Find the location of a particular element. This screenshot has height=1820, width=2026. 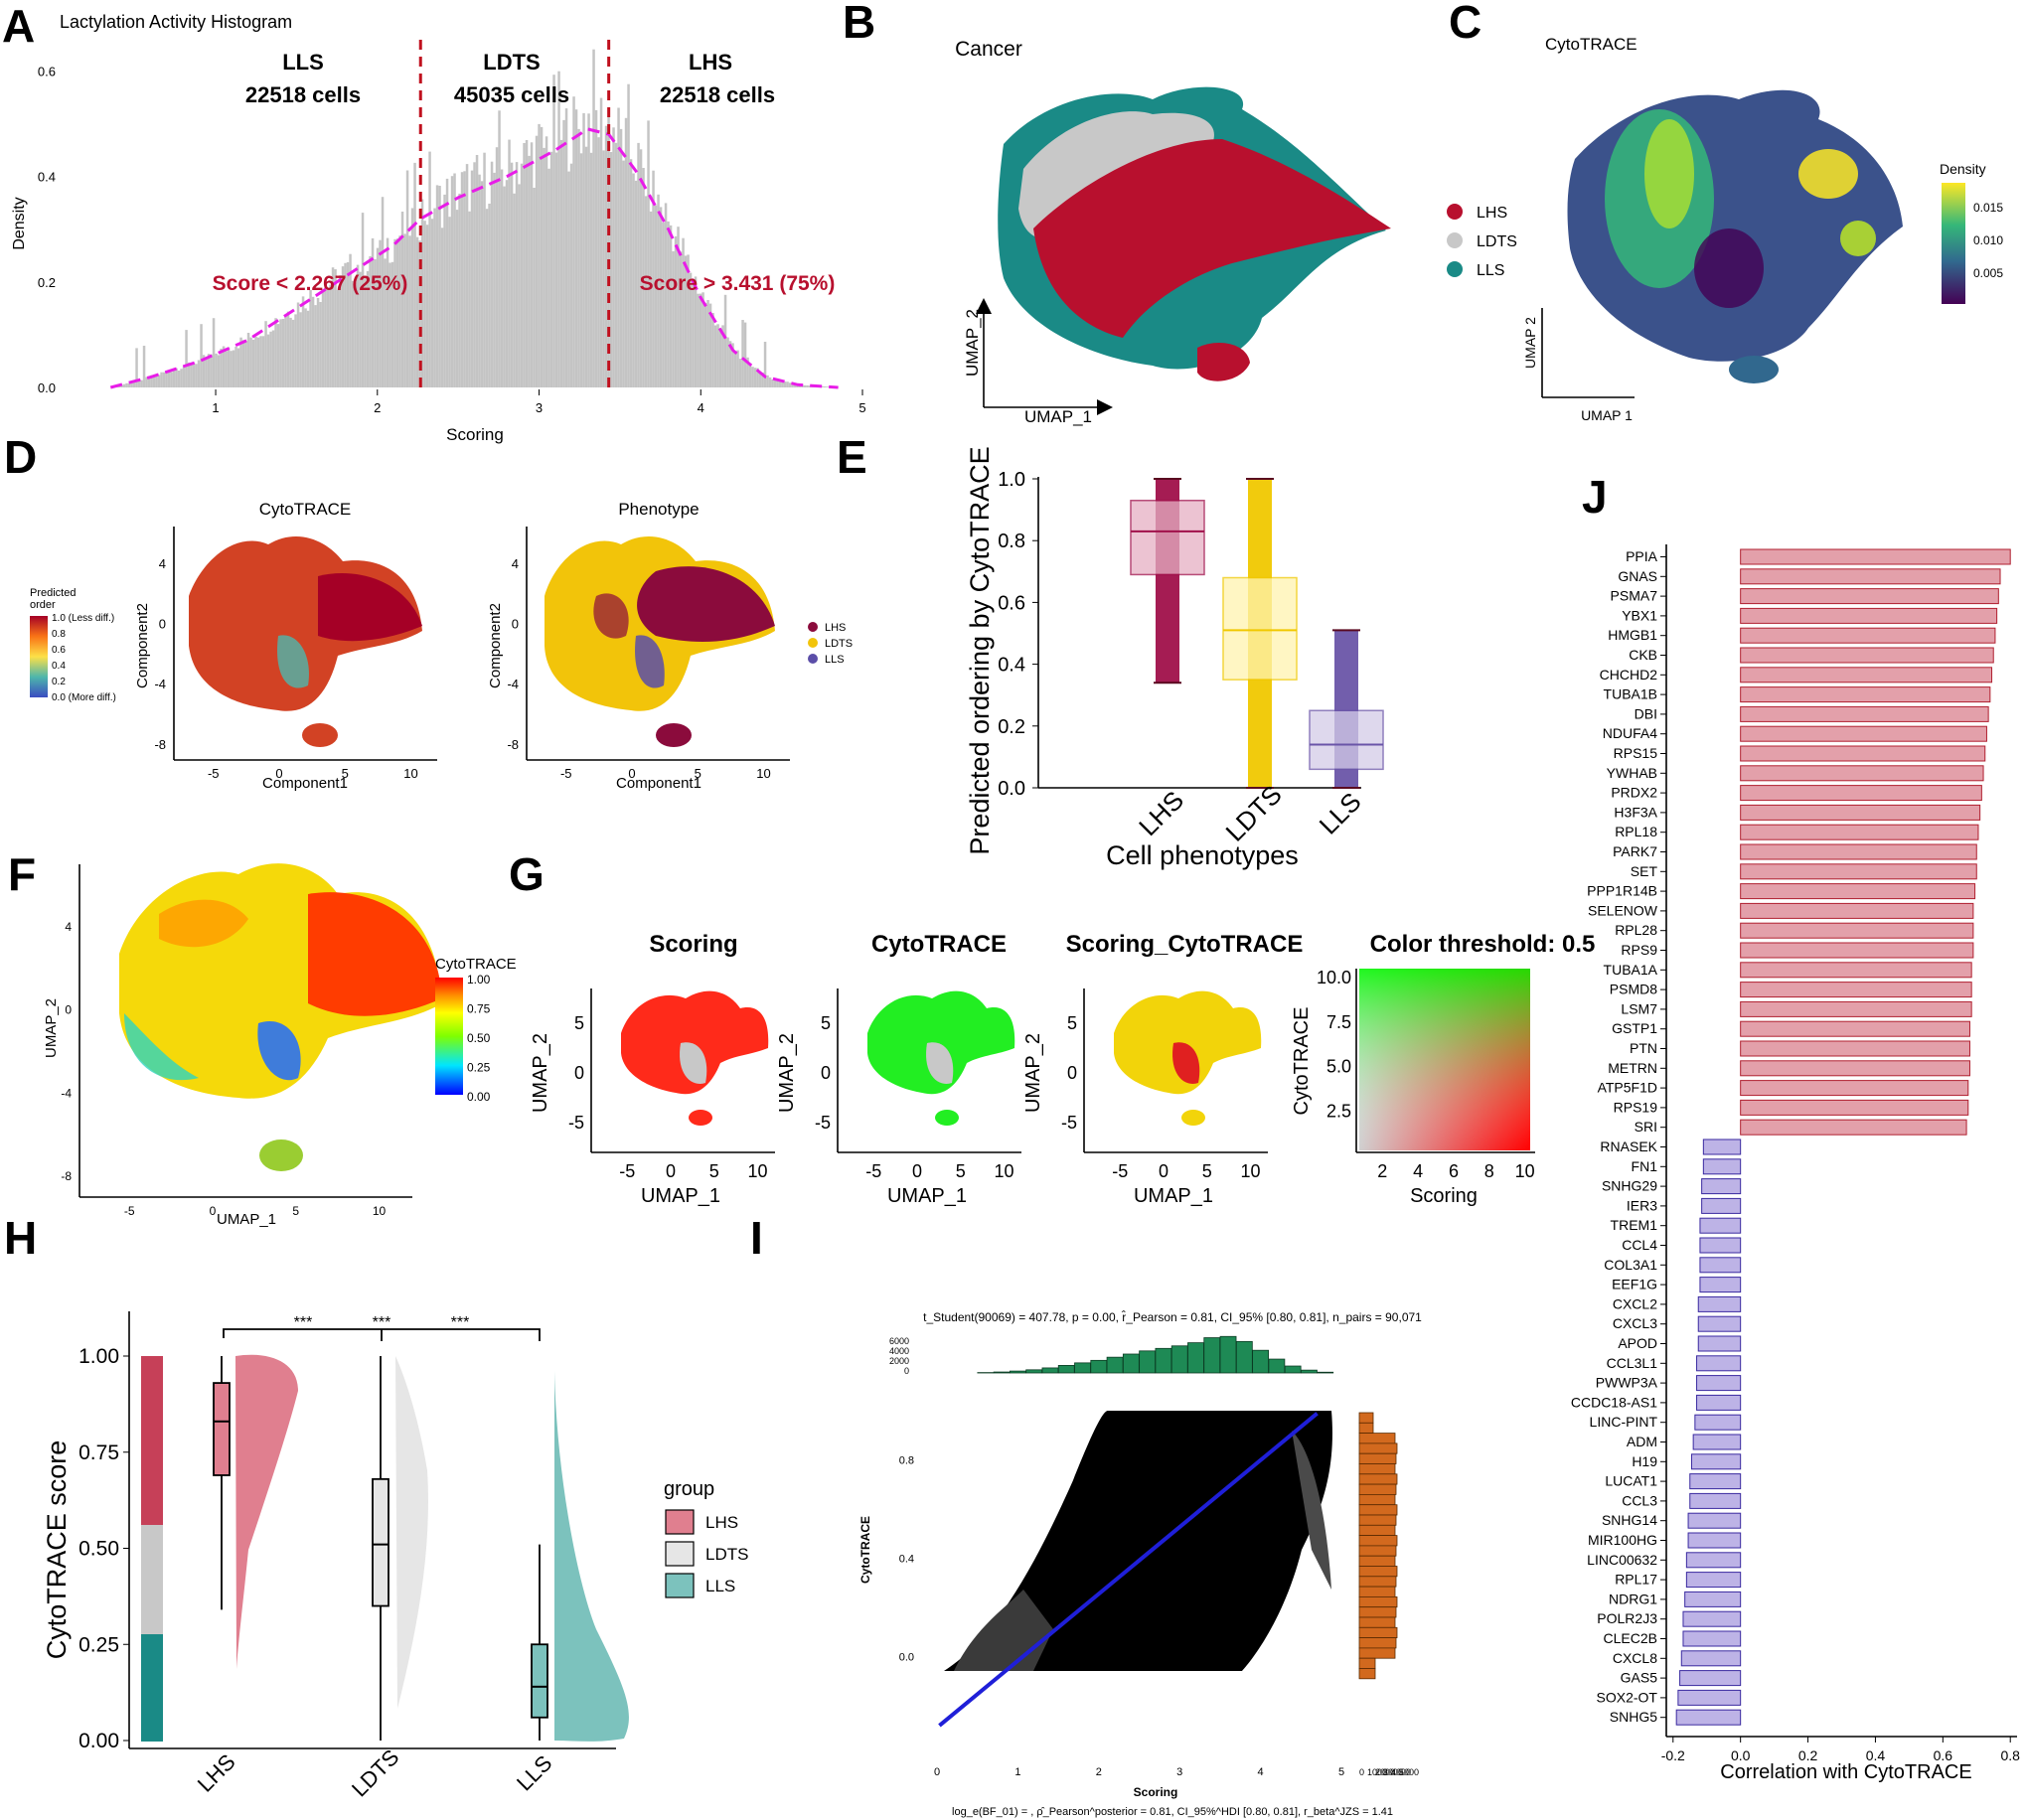

j-gene-label: LINC-PINT is located at coordinates (1624, 1422).